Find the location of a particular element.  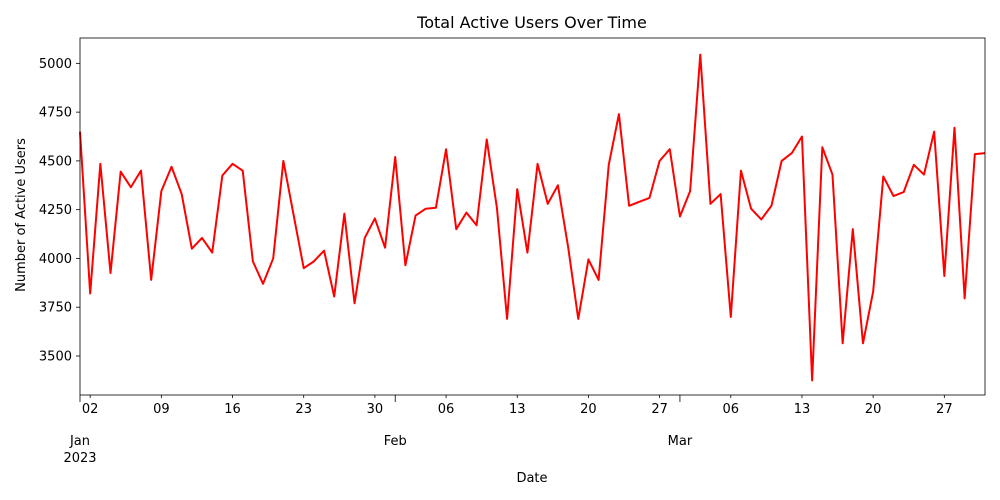

x-minor-tick-label: 09 is located at coordinates (161, 409).